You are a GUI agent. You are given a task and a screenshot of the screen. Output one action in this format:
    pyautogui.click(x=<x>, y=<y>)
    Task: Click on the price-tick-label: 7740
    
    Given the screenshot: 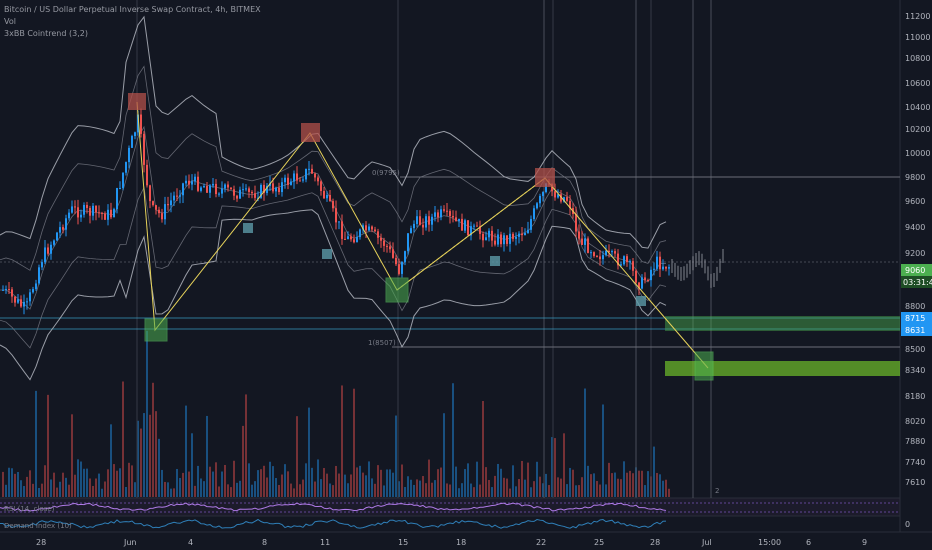 What is the action you would take?
    pyautogui.click(x=915, y=462)
    